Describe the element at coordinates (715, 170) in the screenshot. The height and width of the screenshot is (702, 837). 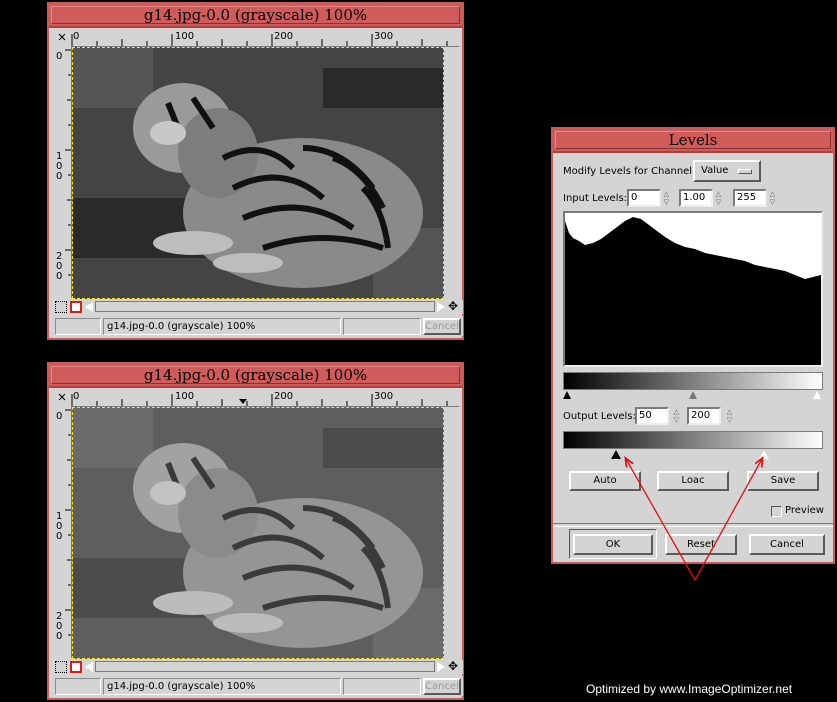
I see `channel-value: Value` at that location.